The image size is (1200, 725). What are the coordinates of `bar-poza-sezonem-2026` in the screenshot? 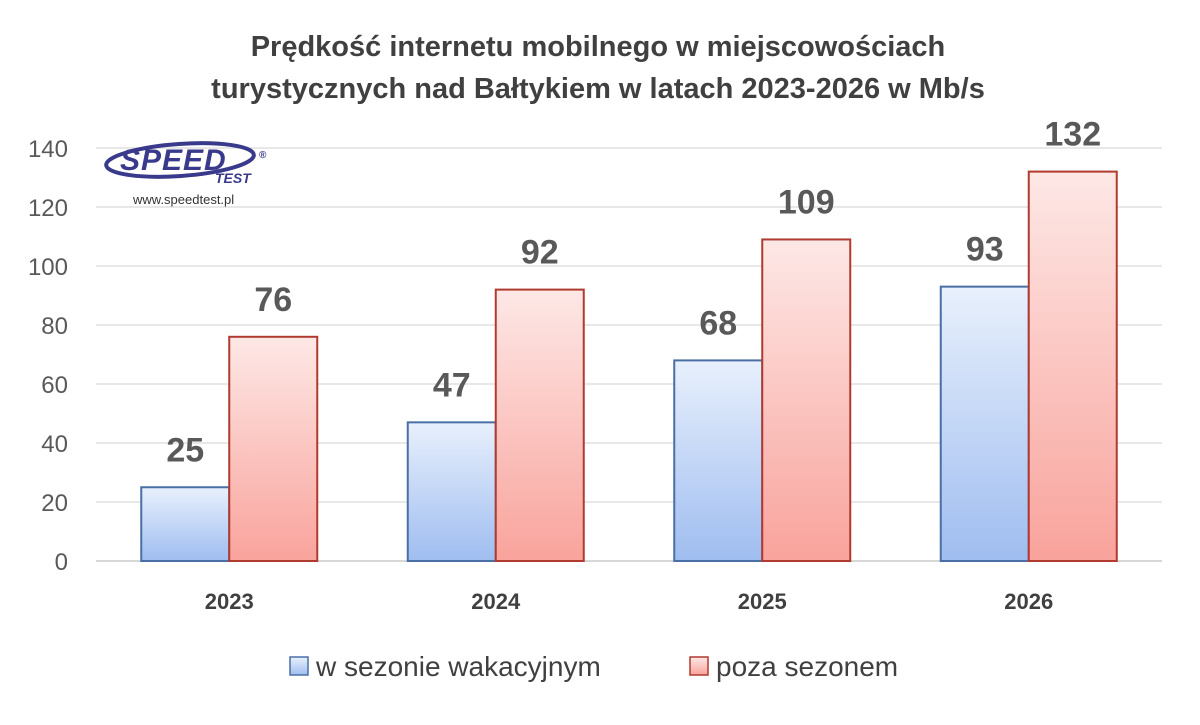 It's located at (1072, 366).